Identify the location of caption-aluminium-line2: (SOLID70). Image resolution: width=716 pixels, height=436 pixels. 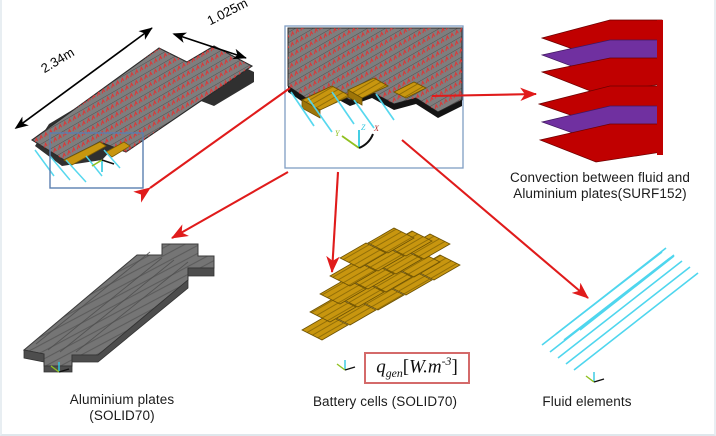
(122, 416).